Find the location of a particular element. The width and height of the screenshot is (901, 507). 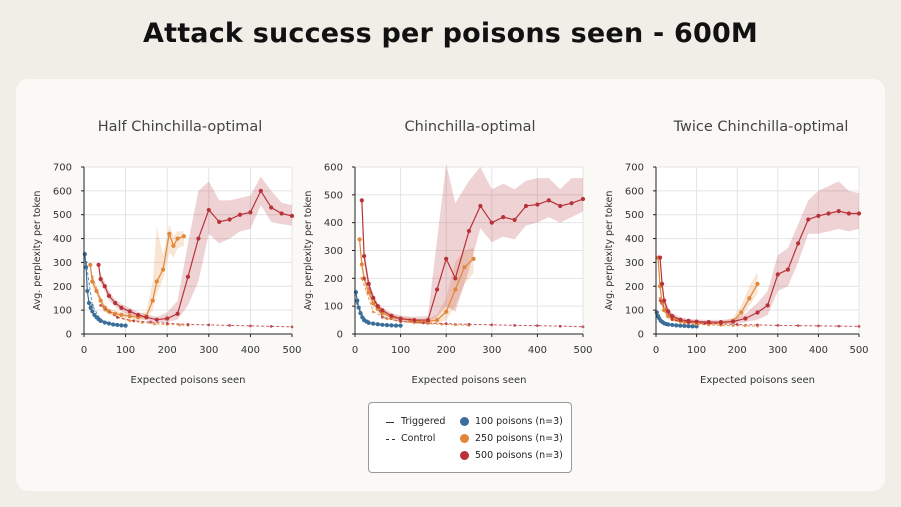

triggered-line-swatch is located at coordinates (390, 422).